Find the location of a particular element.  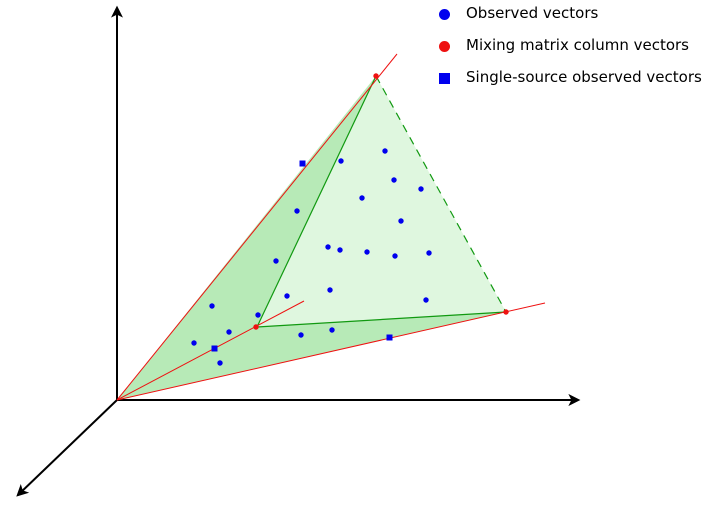

observed-marker-icon is located at coordinates (444, 14).